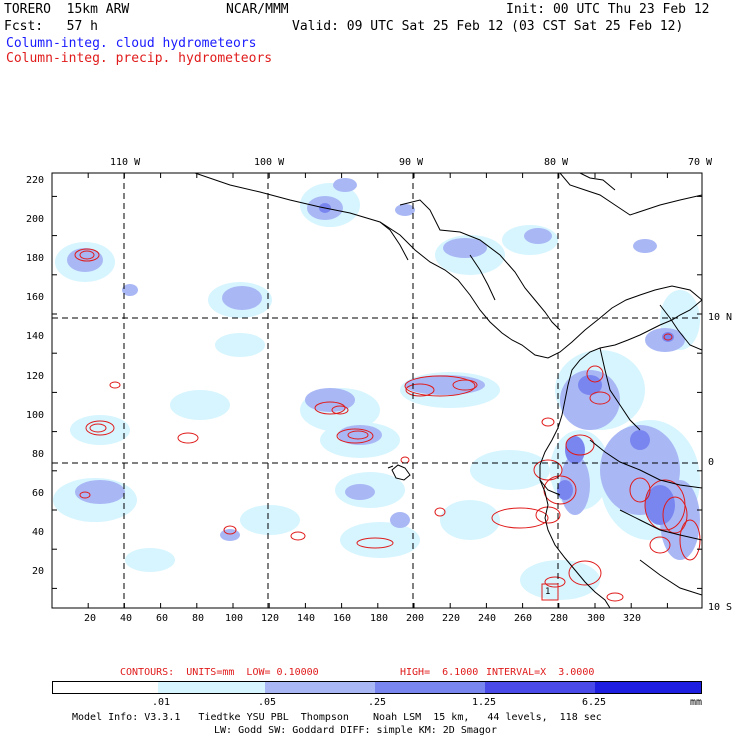 The height and width of the screenshot is (740, 740). I want to click on x-tick: 60, so click(162, 618).